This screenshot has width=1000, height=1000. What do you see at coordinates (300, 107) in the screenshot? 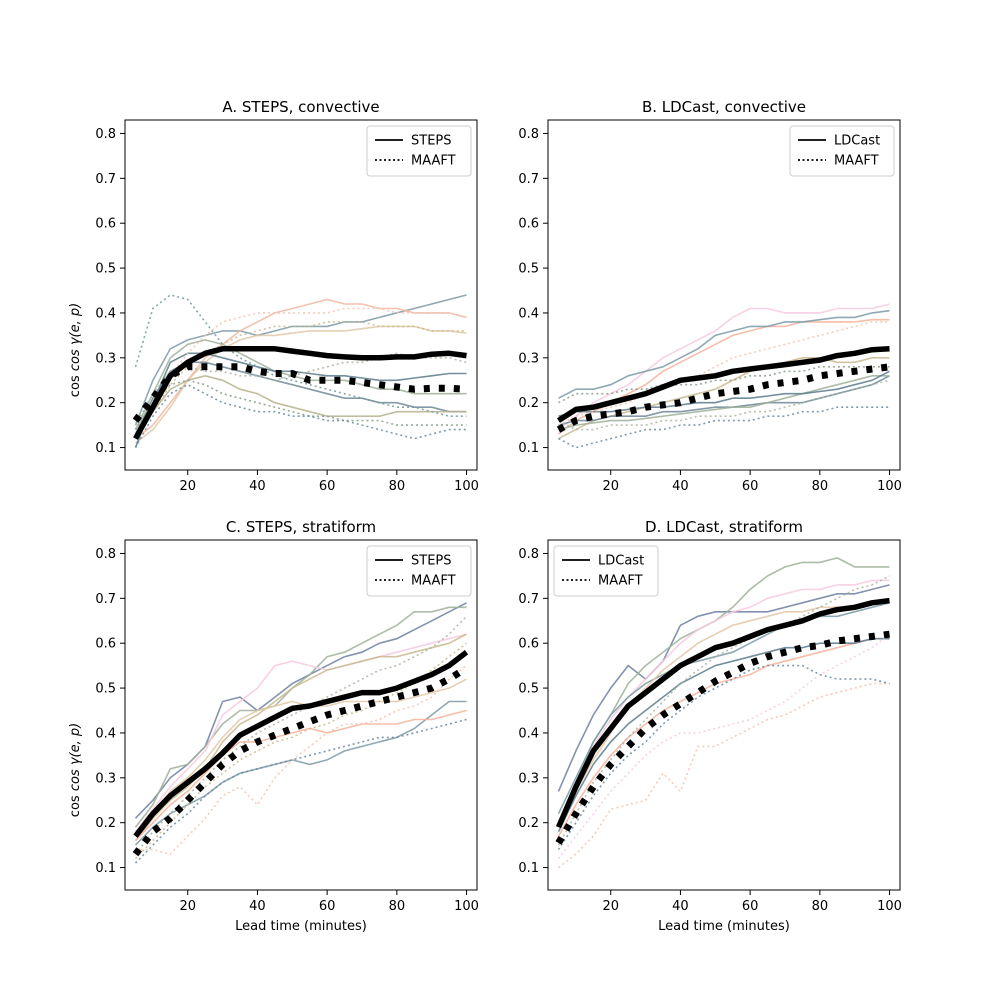
I see `panel-title: A. STEPS, convective` at bounding box center [300, 107].